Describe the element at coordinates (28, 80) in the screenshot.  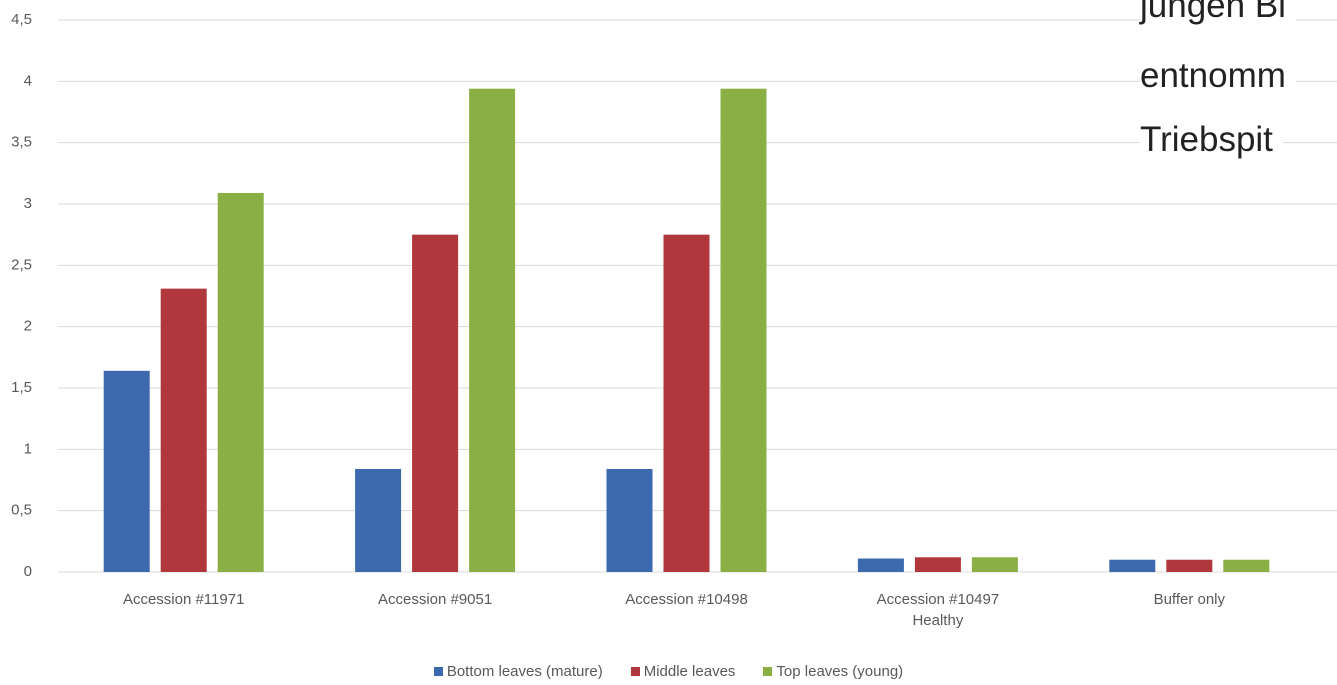
I see `y-tick-label: 4` at that location.